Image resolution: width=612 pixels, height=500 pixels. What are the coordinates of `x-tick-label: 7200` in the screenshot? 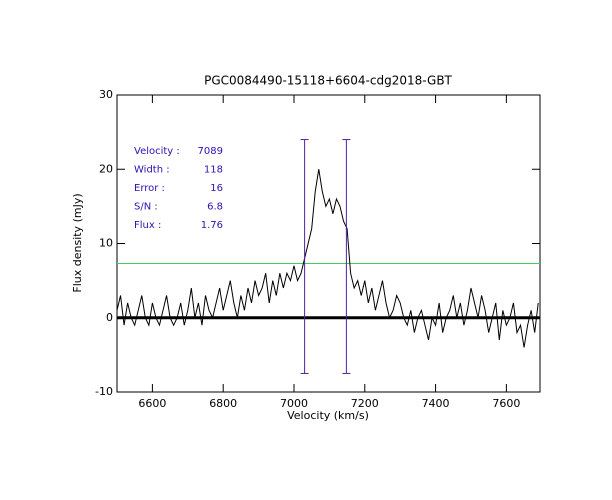 It's located at (365, 403).